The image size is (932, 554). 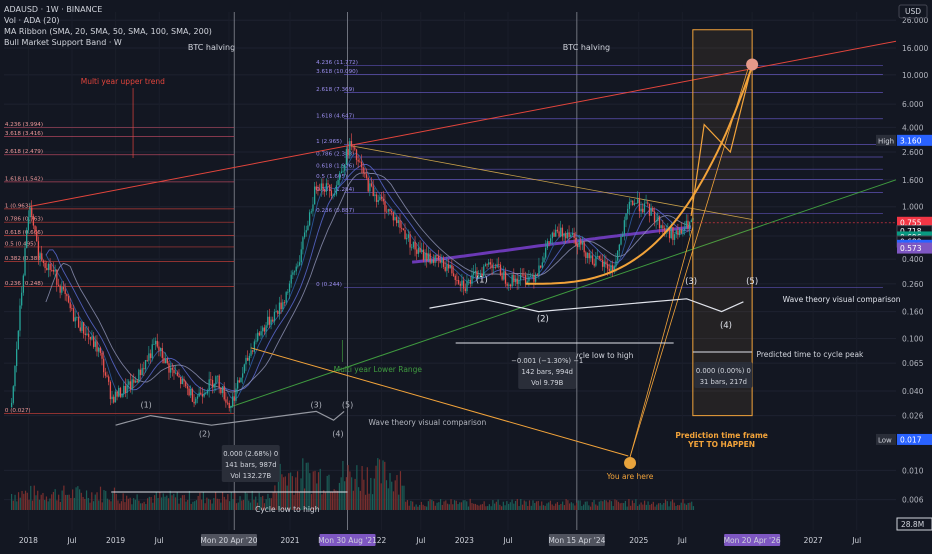 What do you see at coordinates (347, 540) in the screenshot?
I see `x-tick-label: Mon 30 Aug '21` at bounding box center [347, 540].